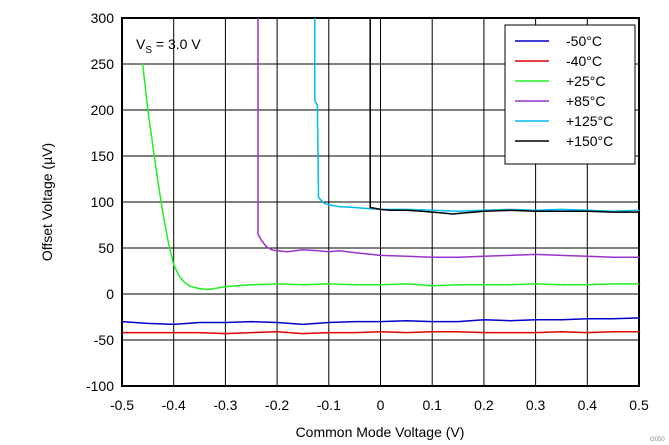 This screenshot has width=669, height=445. What do you see at coordinates (585, 81) in the screenshot?
I see `legend-label: +25°C` at bounding box center [585, 81].